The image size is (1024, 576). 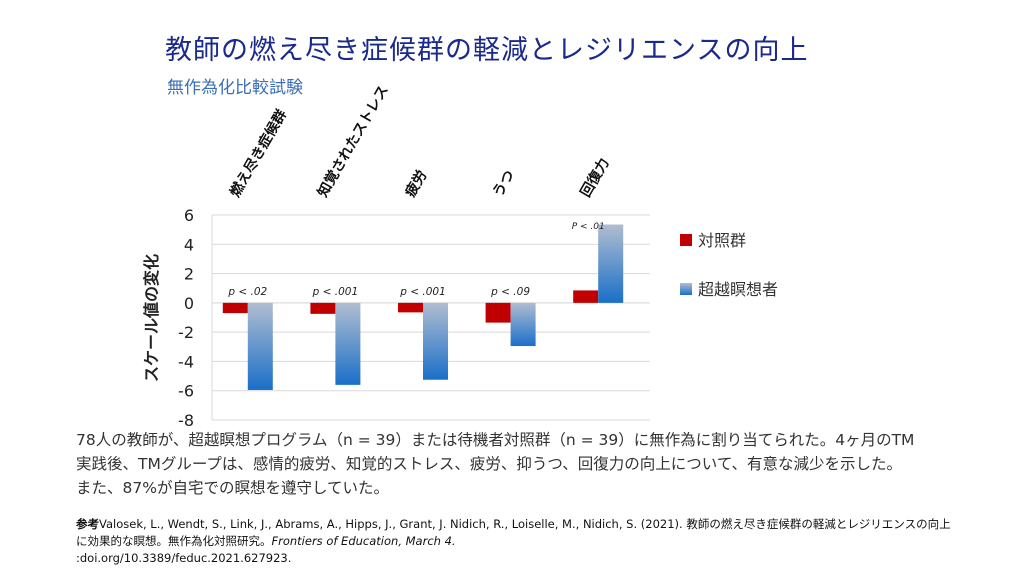 What do you see at coordinates (189, 215) in the screenshot?
I see `y-tick-label: 6` at bounding box center [189, 215].